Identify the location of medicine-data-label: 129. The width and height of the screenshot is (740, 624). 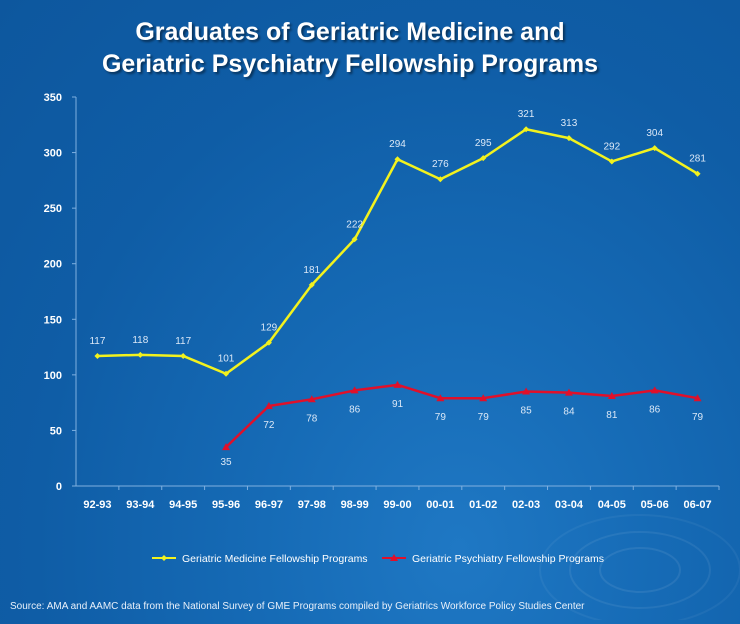
(269, 328).